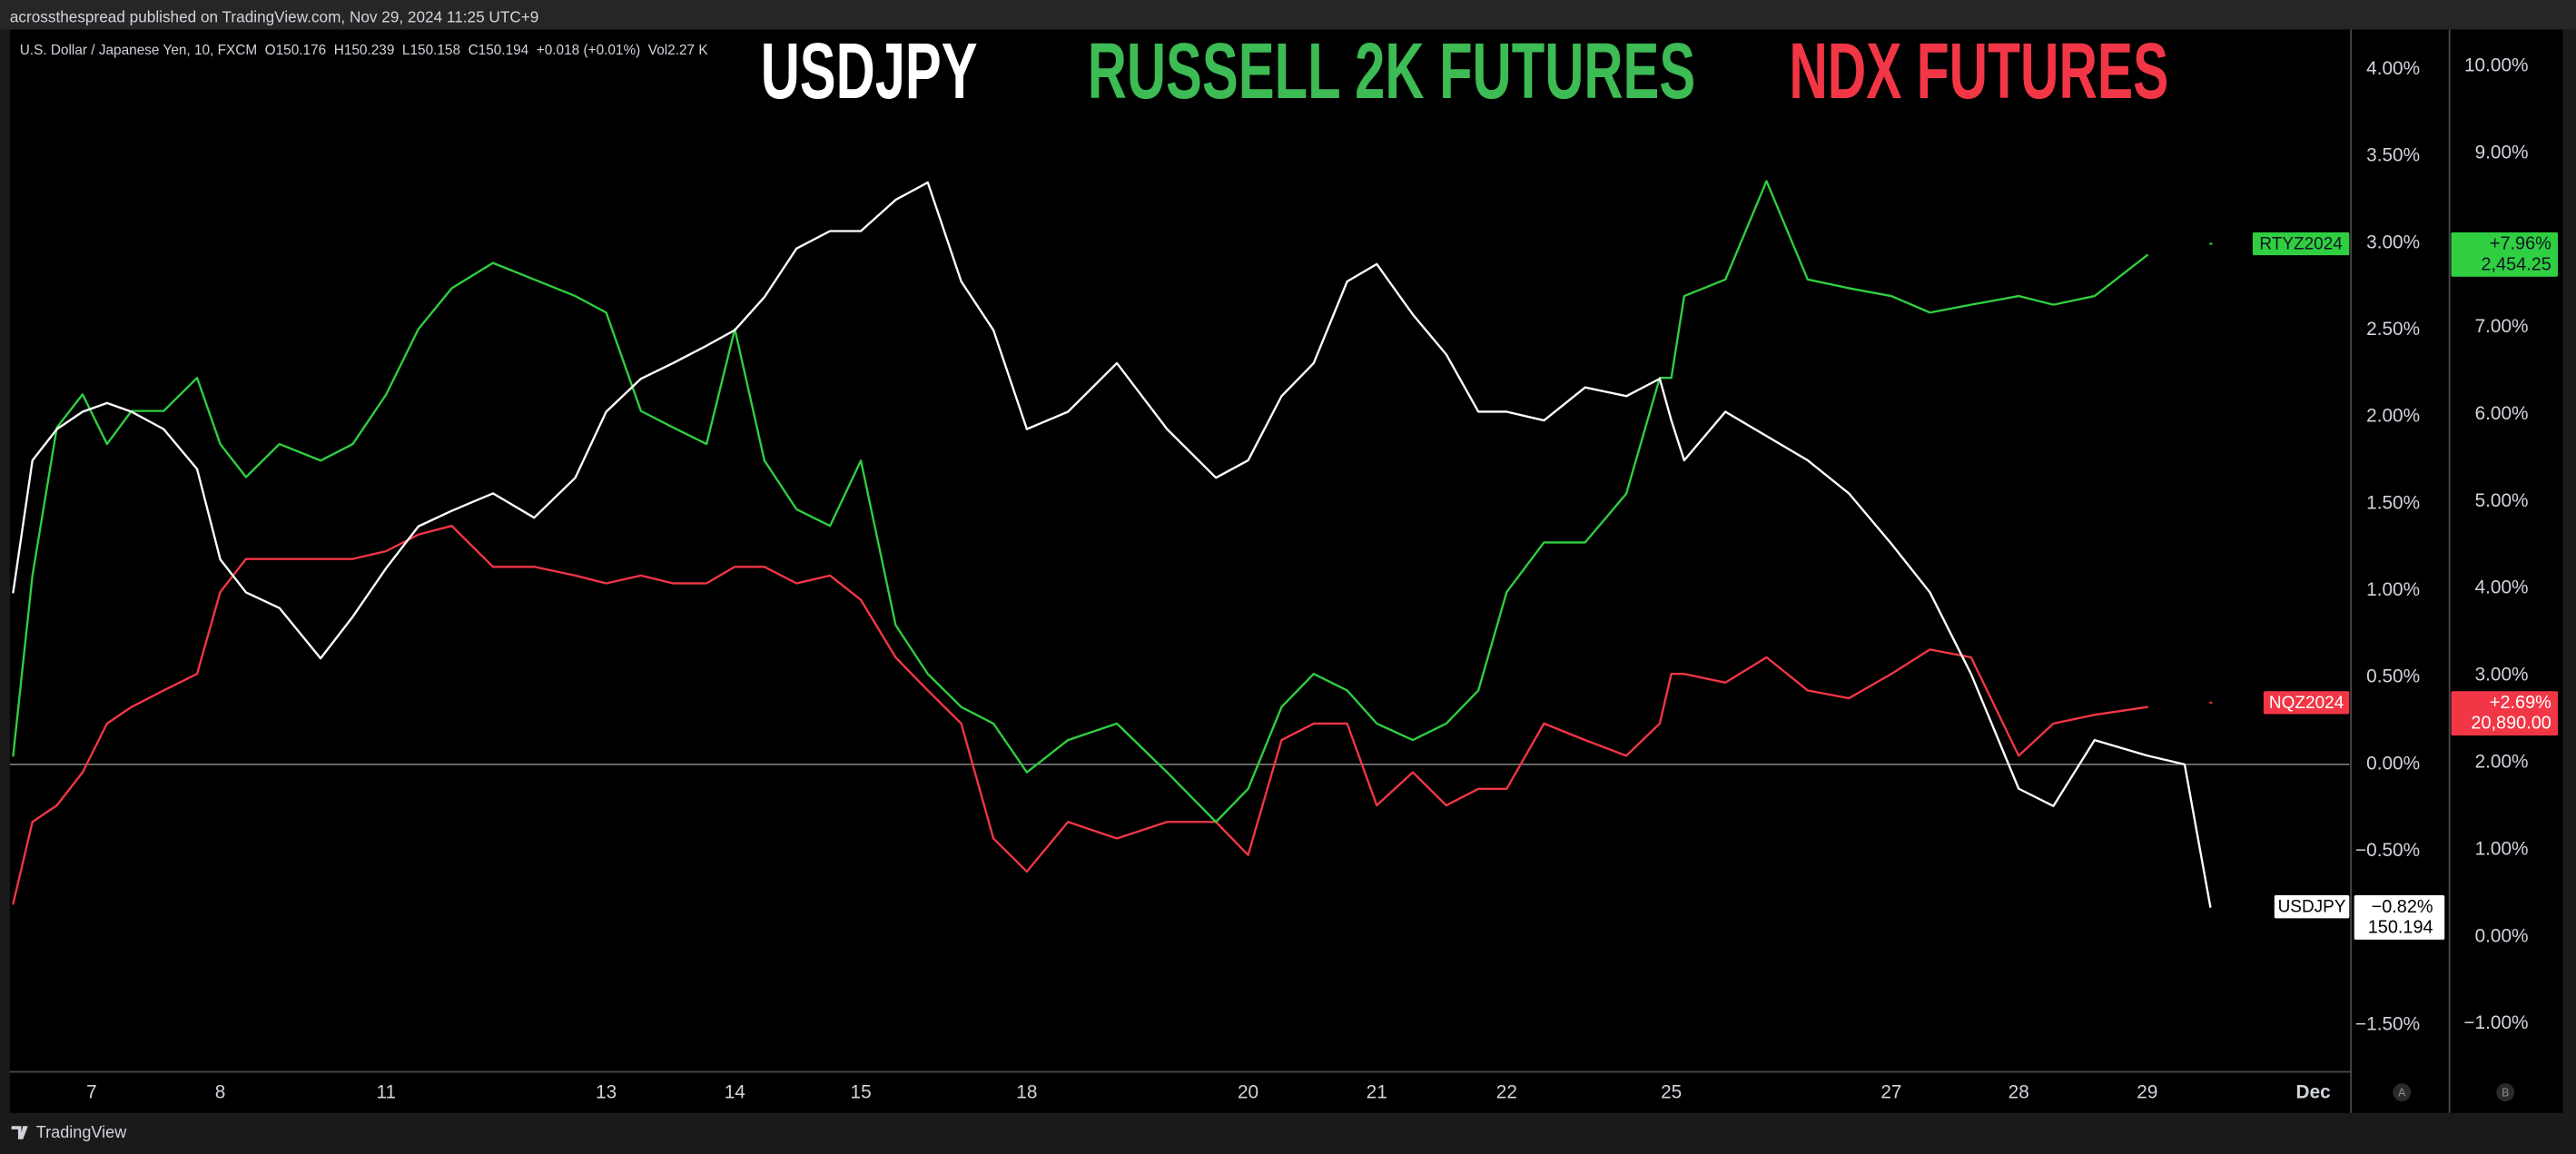 The image size is (2576, 1154). I want to click on change-label: +2.69%, so click(2520, 703).